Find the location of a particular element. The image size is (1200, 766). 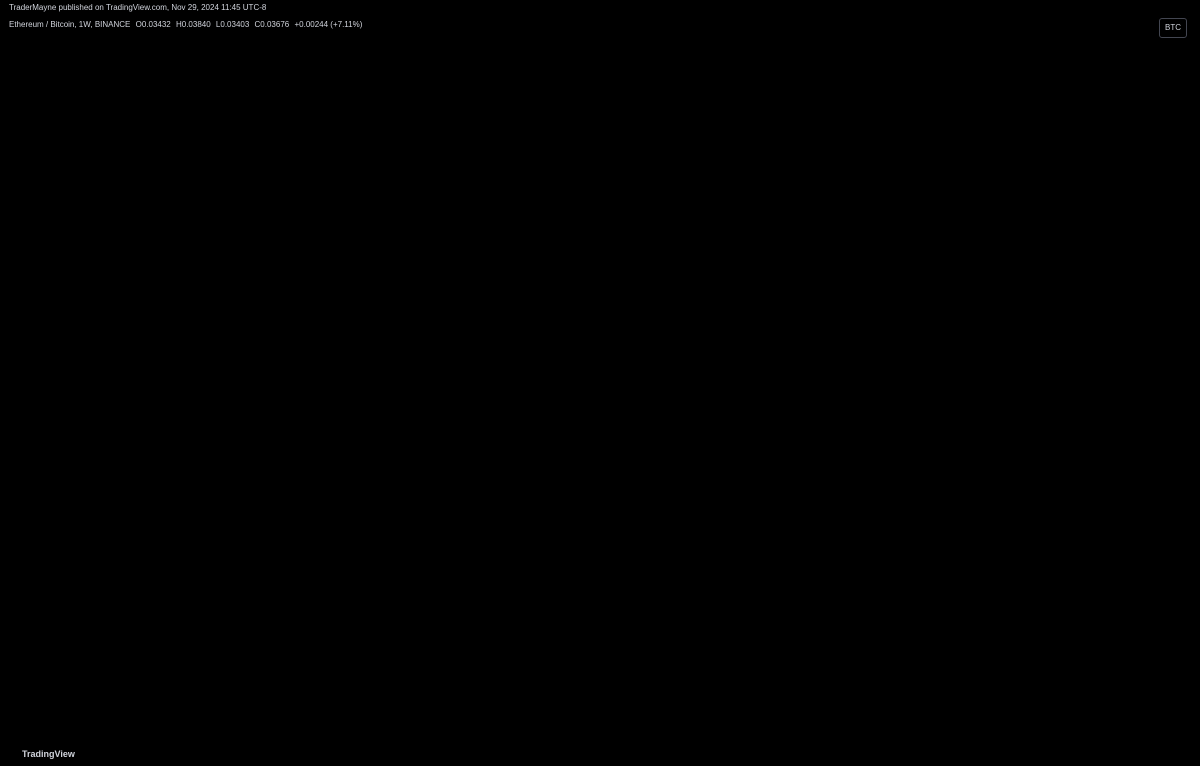

last-price-label: 0.03676 is located at coordinates (1176, 504).